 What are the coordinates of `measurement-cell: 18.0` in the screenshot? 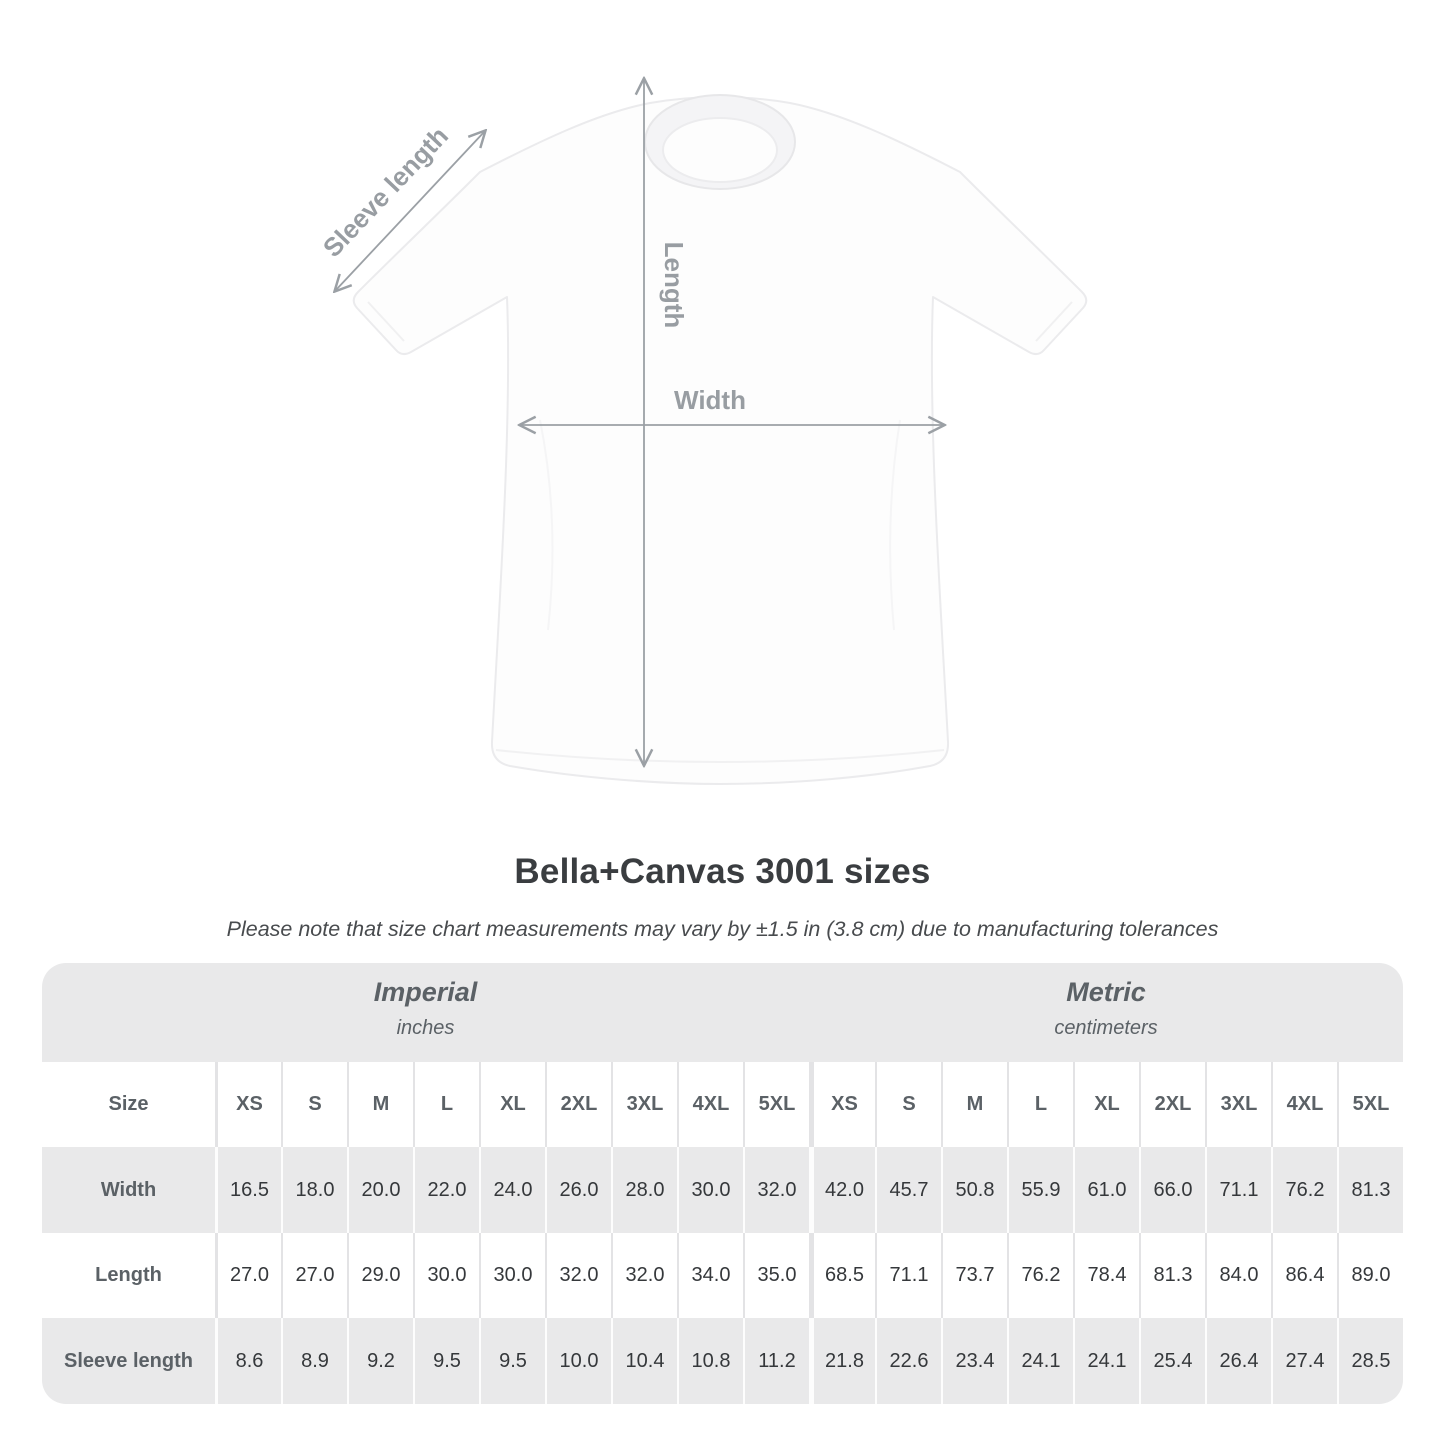 It's located at (314, 1190).